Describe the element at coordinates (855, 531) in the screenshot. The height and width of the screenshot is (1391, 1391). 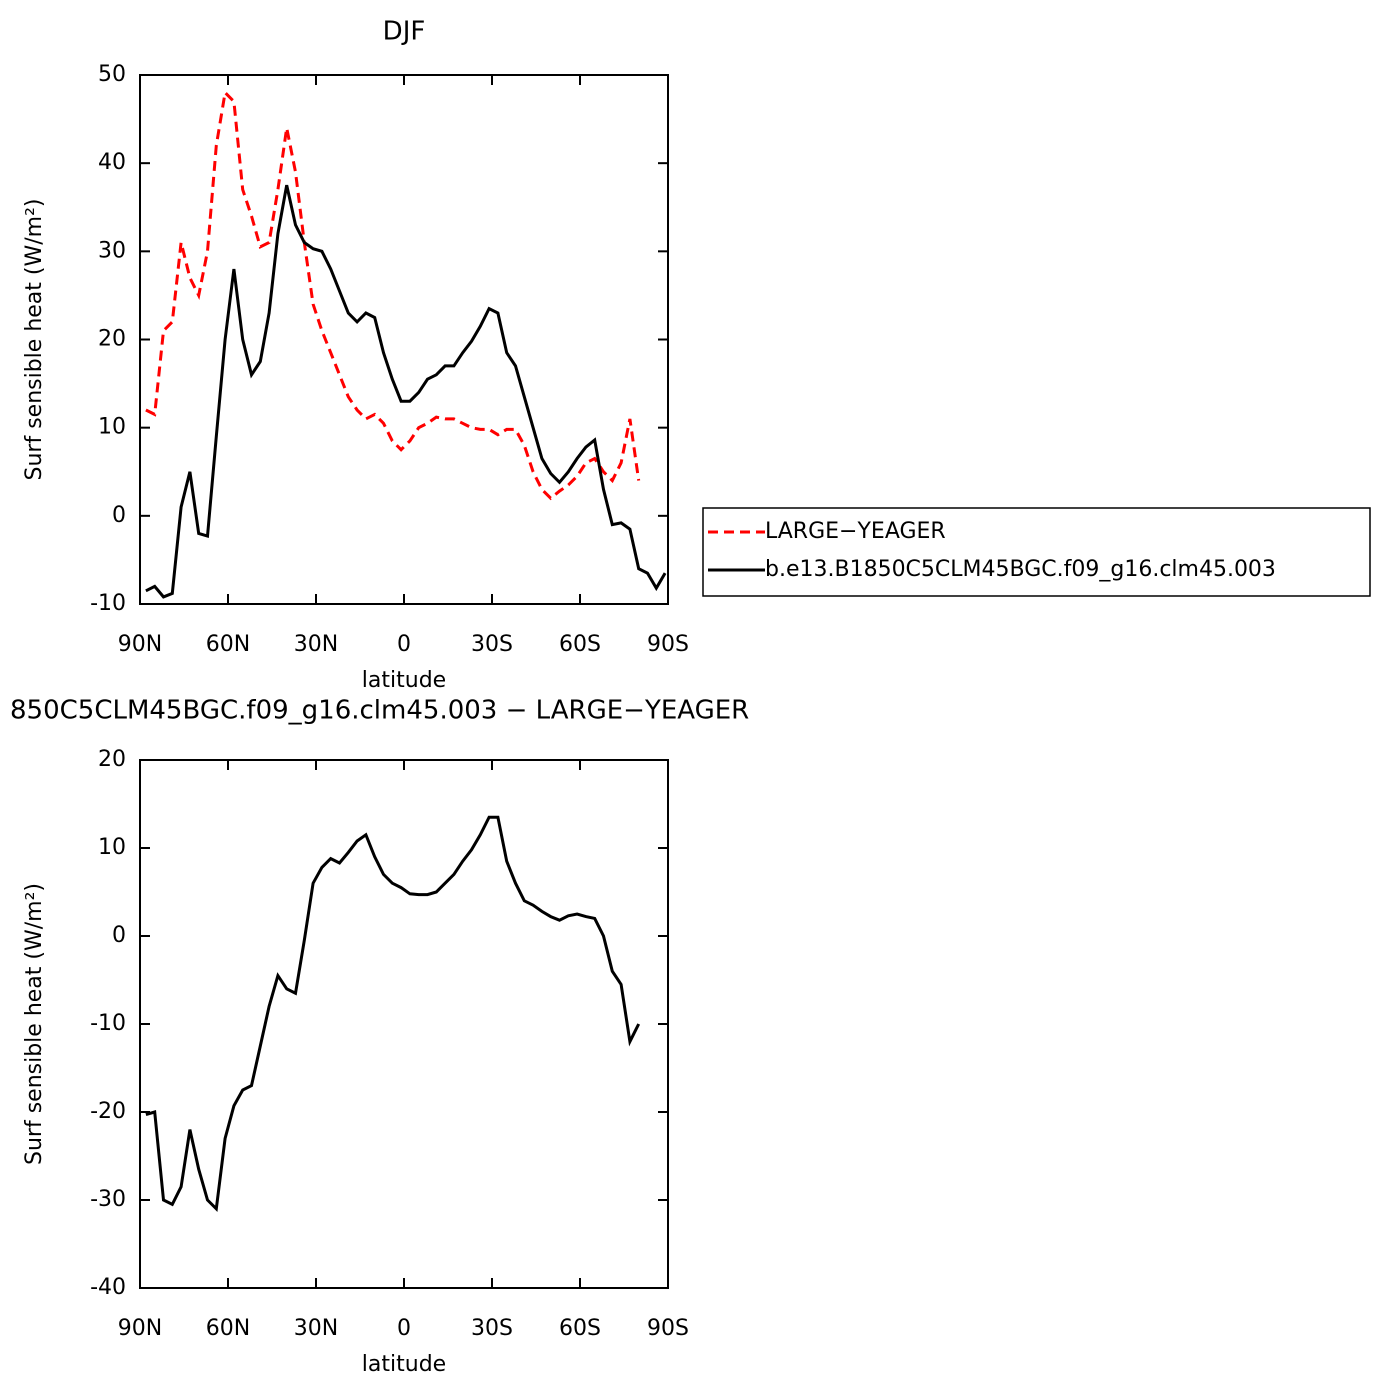
I see `legend-label: LARGE−YEAGER` at that location.